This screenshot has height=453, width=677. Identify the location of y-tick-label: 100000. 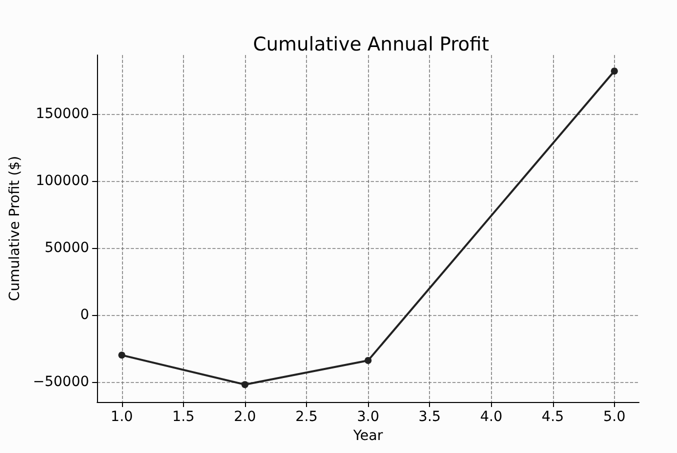
(63, 180).